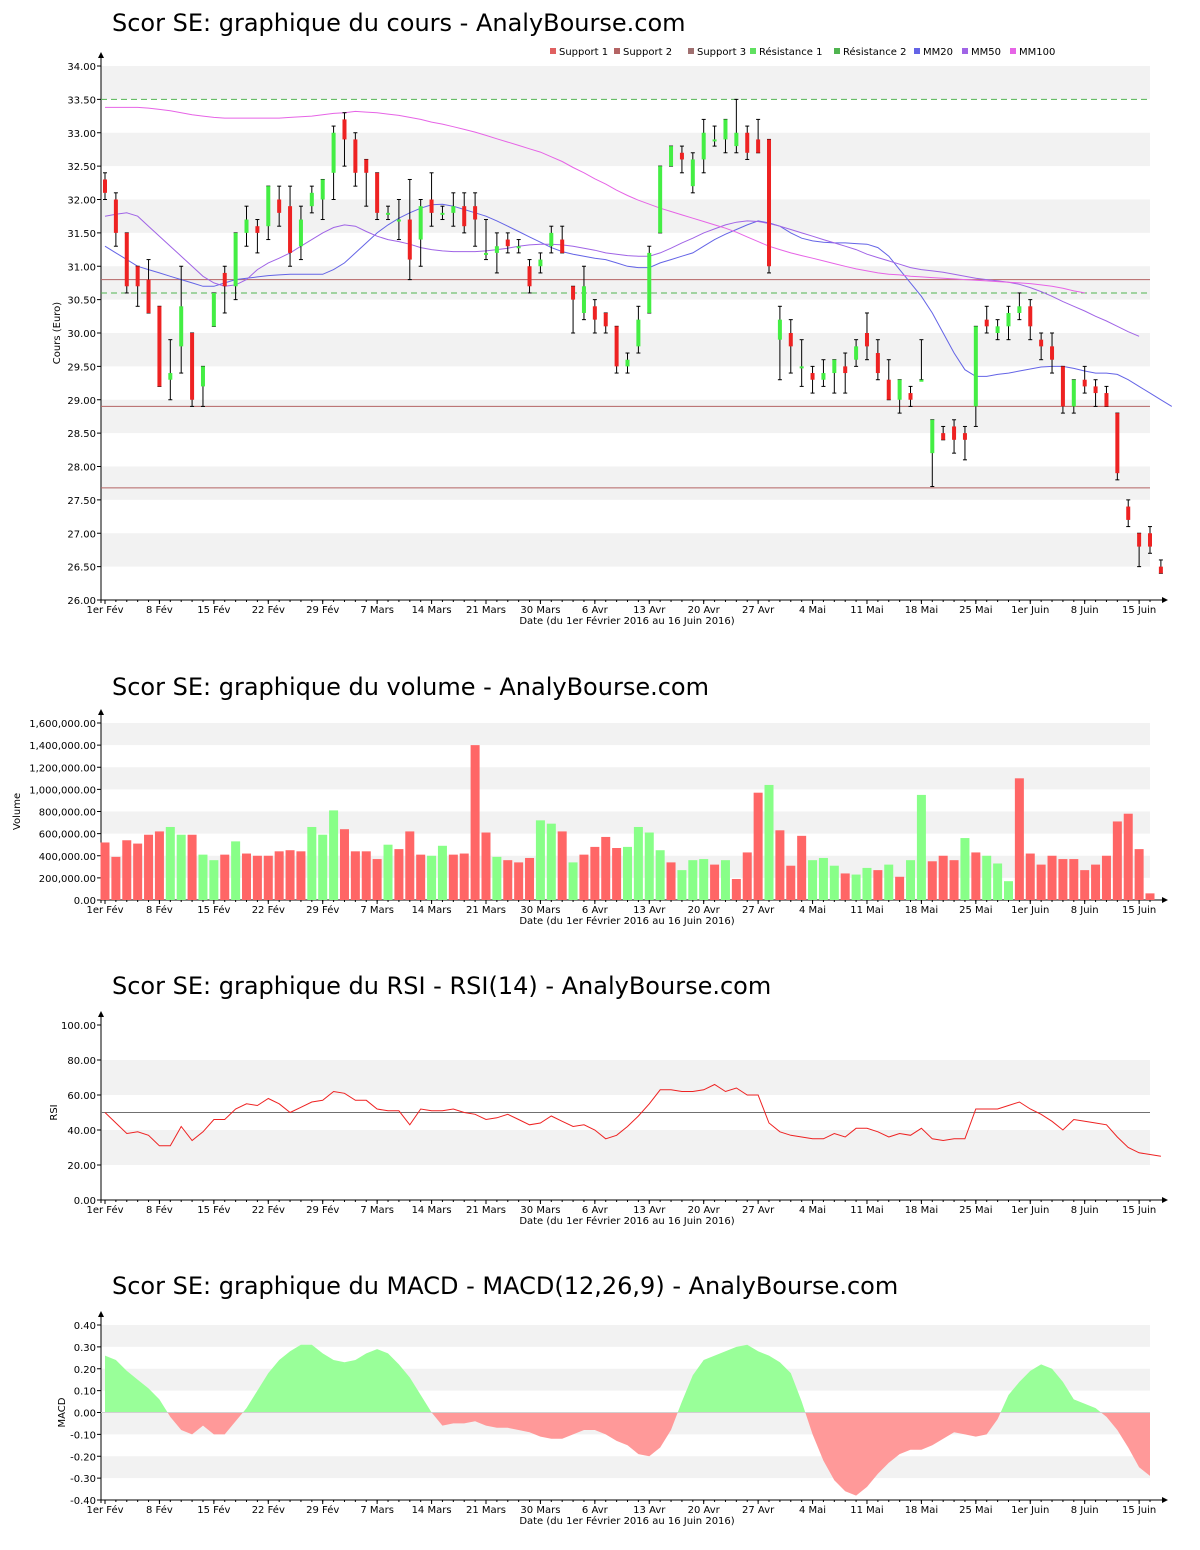 The height and width of the screenshot is (1550, 1200). What do you see at coordinates (62, 746) in the screenshot?
I see `y-tick-label: 1,400,000.00` at bounding box center [62, 746].